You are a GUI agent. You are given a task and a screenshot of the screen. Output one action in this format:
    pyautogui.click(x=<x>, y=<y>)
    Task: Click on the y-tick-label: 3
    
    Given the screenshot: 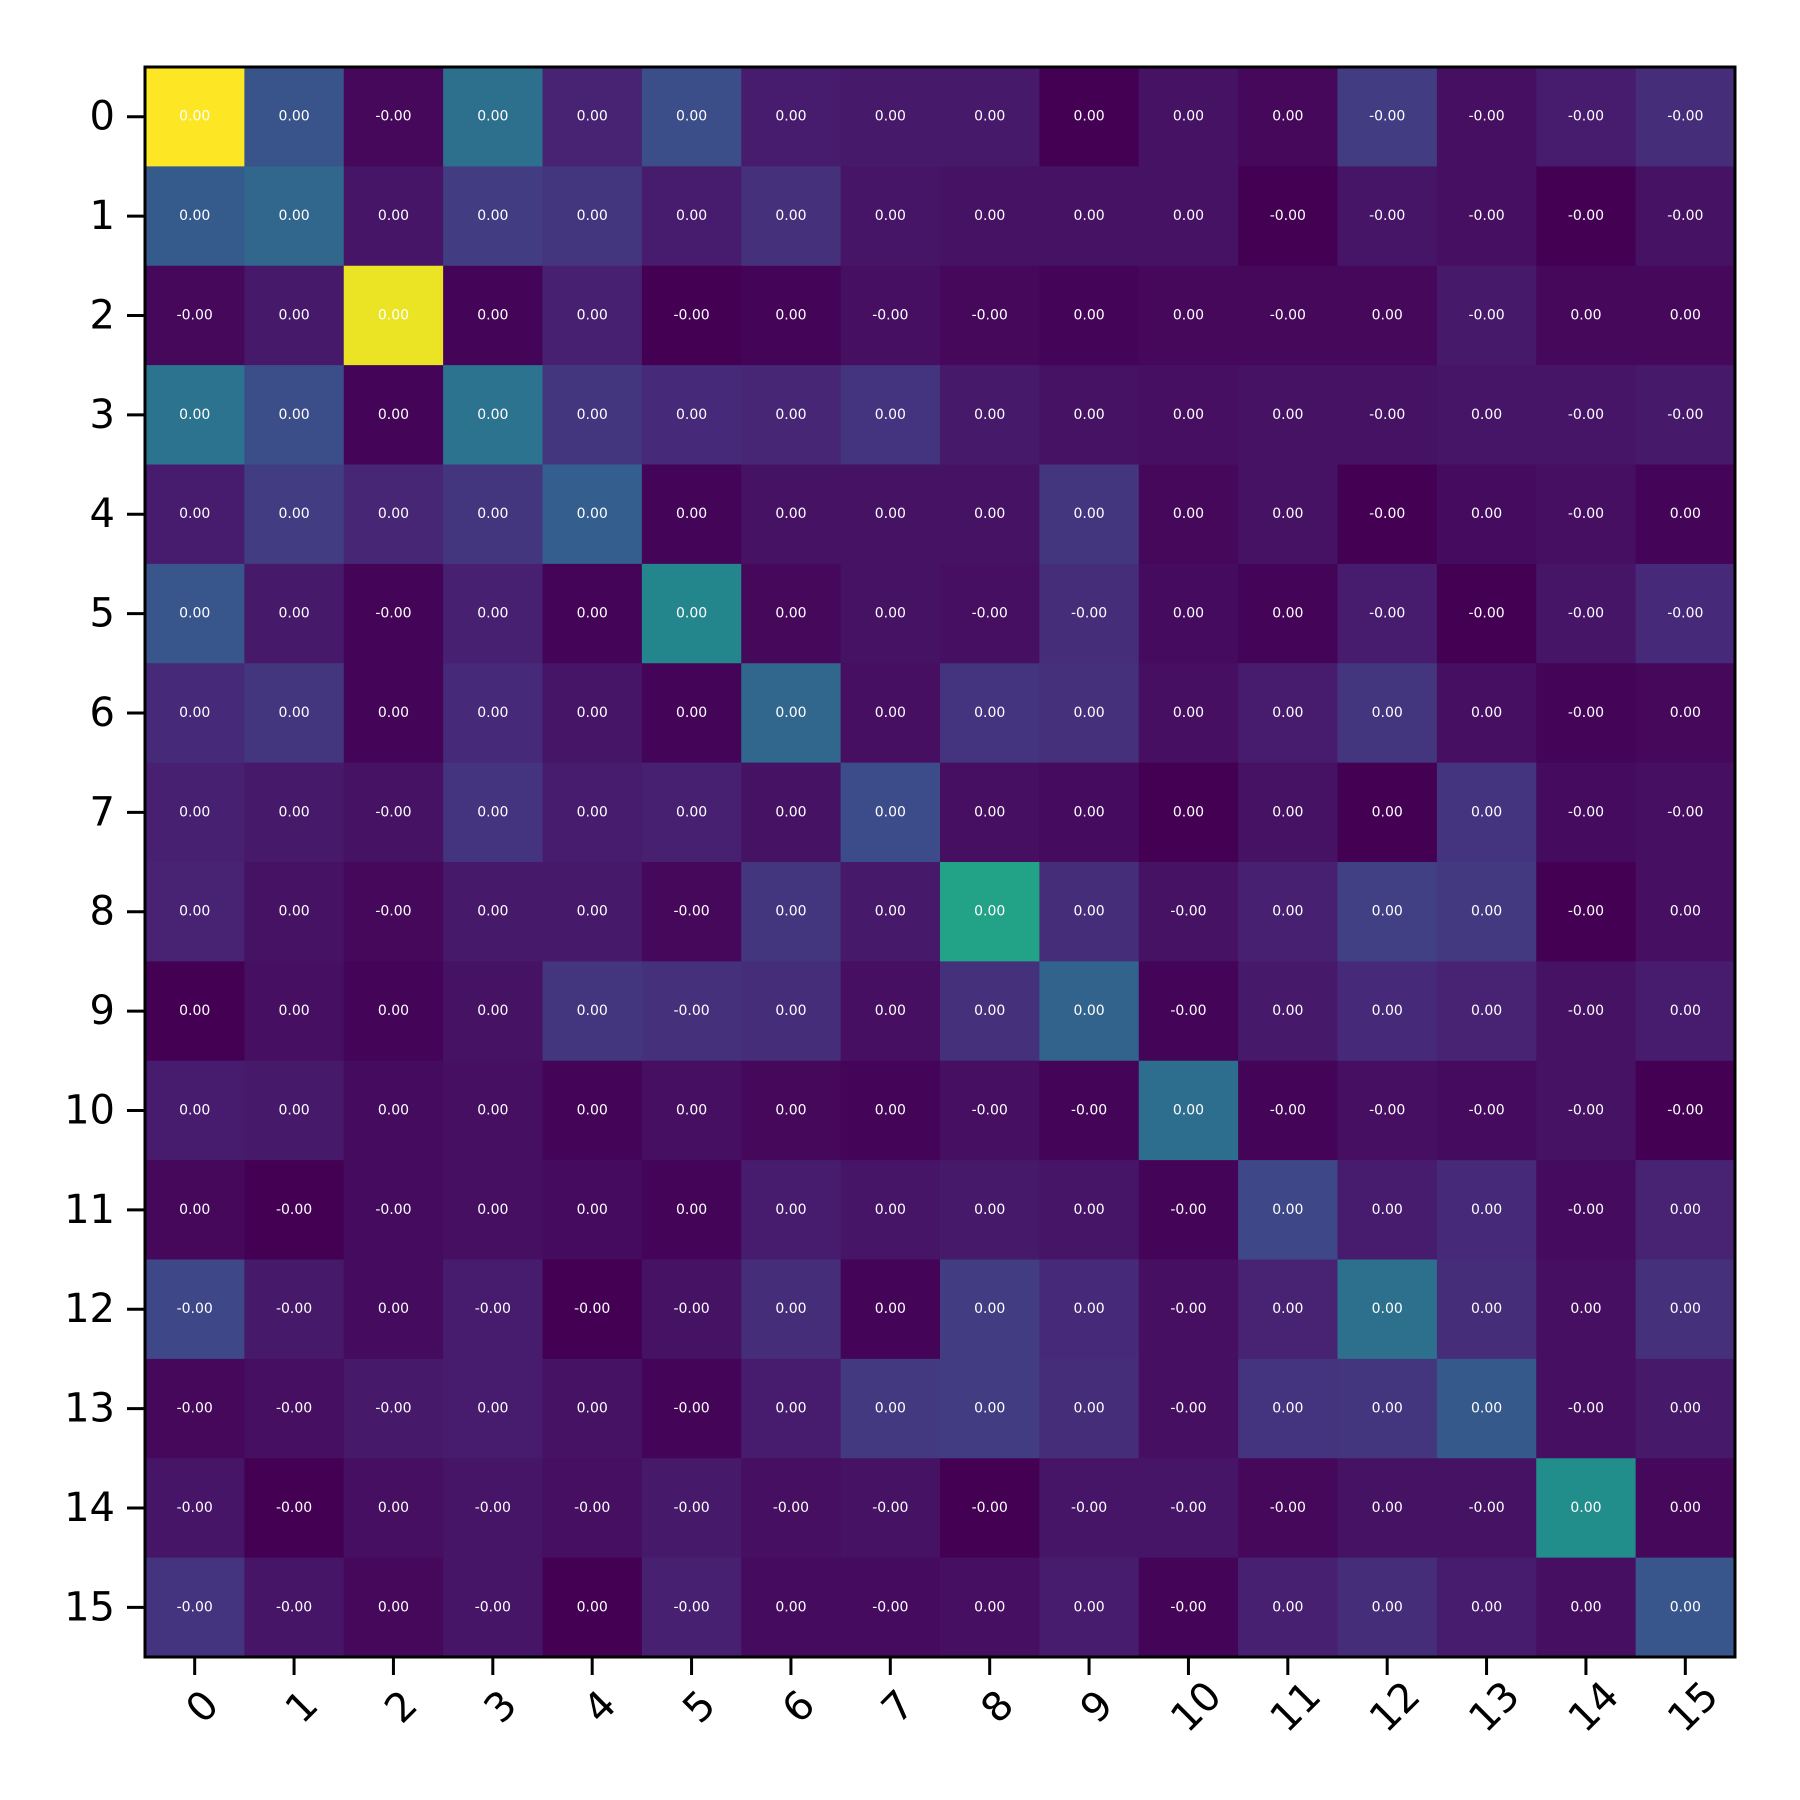 What is the action you would take?
    pyautogui.click(x=102, y=415)
    